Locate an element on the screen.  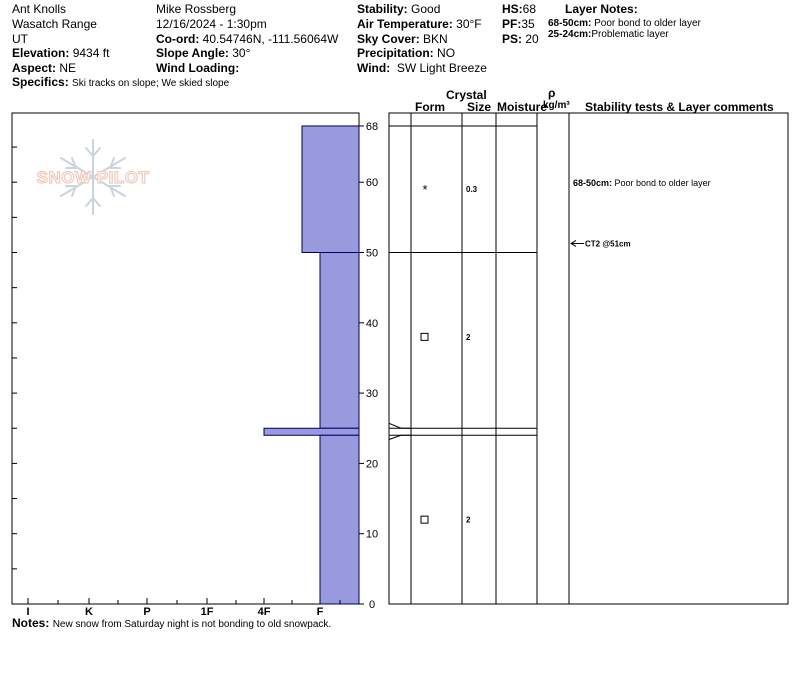
snowflake-icon is located at coordinates (93, 177).